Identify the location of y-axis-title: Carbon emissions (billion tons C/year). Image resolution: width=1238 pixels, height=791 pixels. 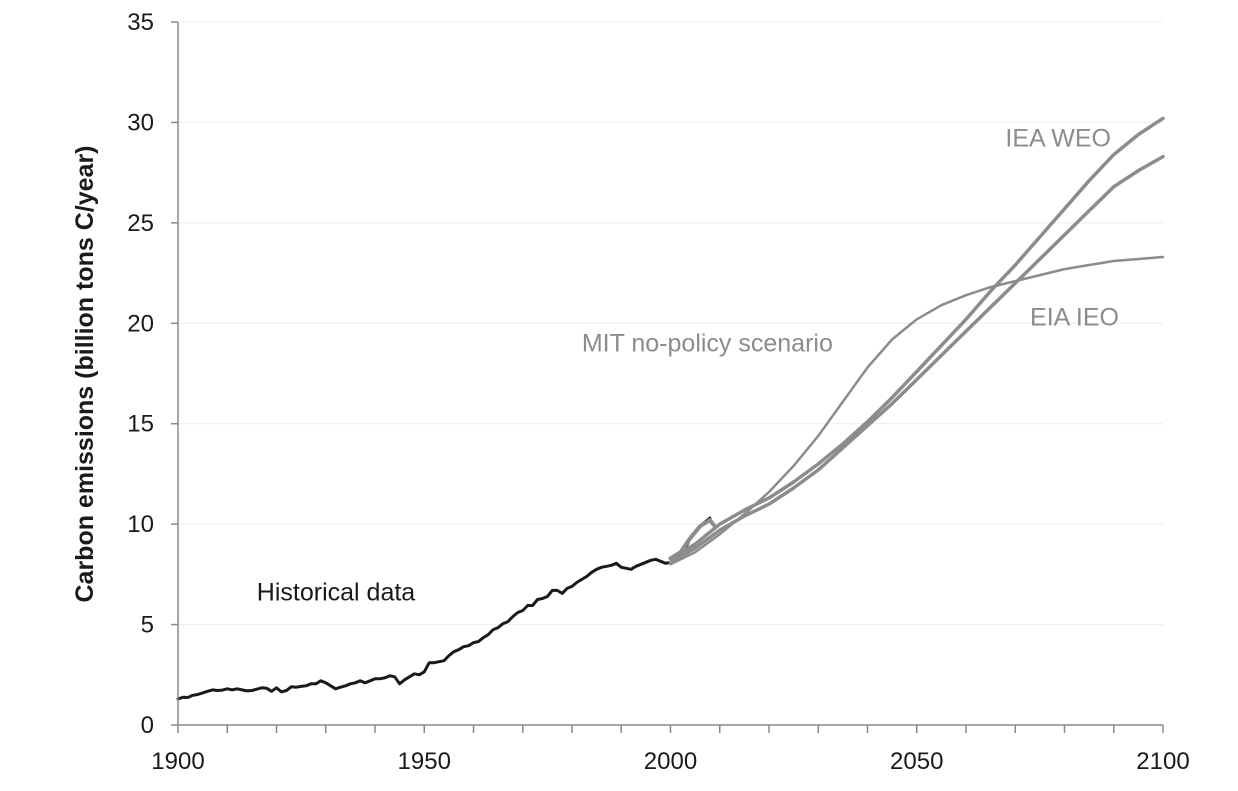
(85, 373).